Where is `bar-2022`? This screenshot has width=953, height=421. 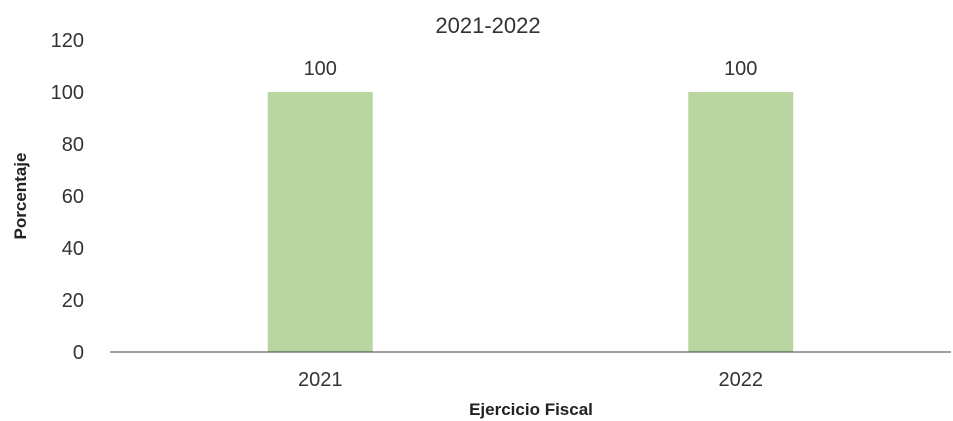 bar-2022 is located at coordinates (740, 222).